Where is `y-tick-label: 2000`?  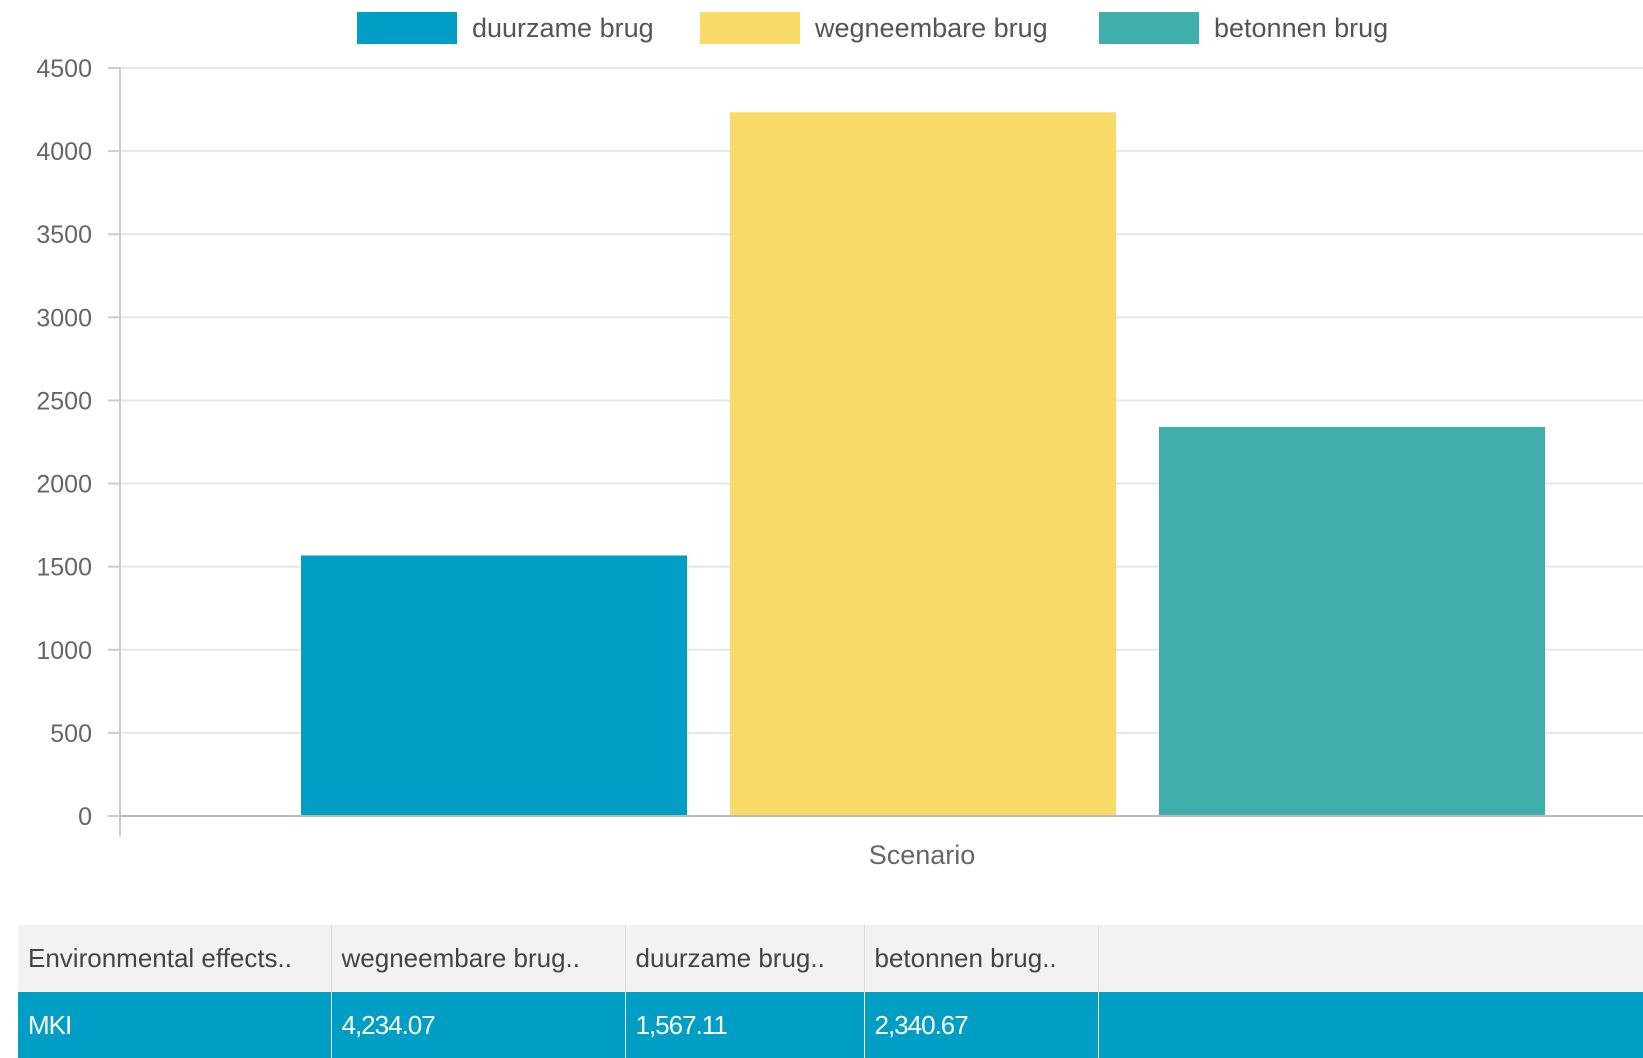 y-tick-label: 2000 is located at coordinates (64, 485).